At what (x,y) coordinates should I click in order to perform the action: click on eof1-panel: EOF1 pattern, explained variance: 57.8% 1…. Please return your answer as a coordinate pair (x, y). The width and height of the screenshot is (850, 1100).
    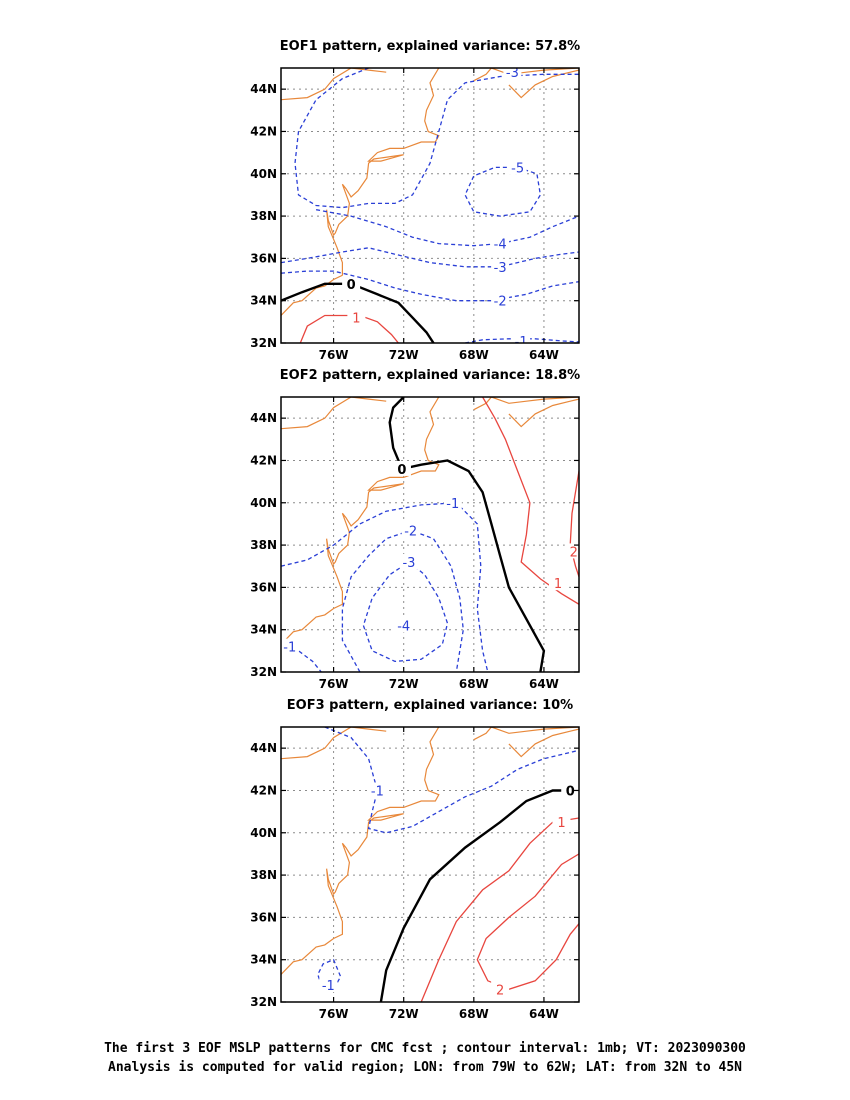
    Looking at the image, I should click on (415, 200).